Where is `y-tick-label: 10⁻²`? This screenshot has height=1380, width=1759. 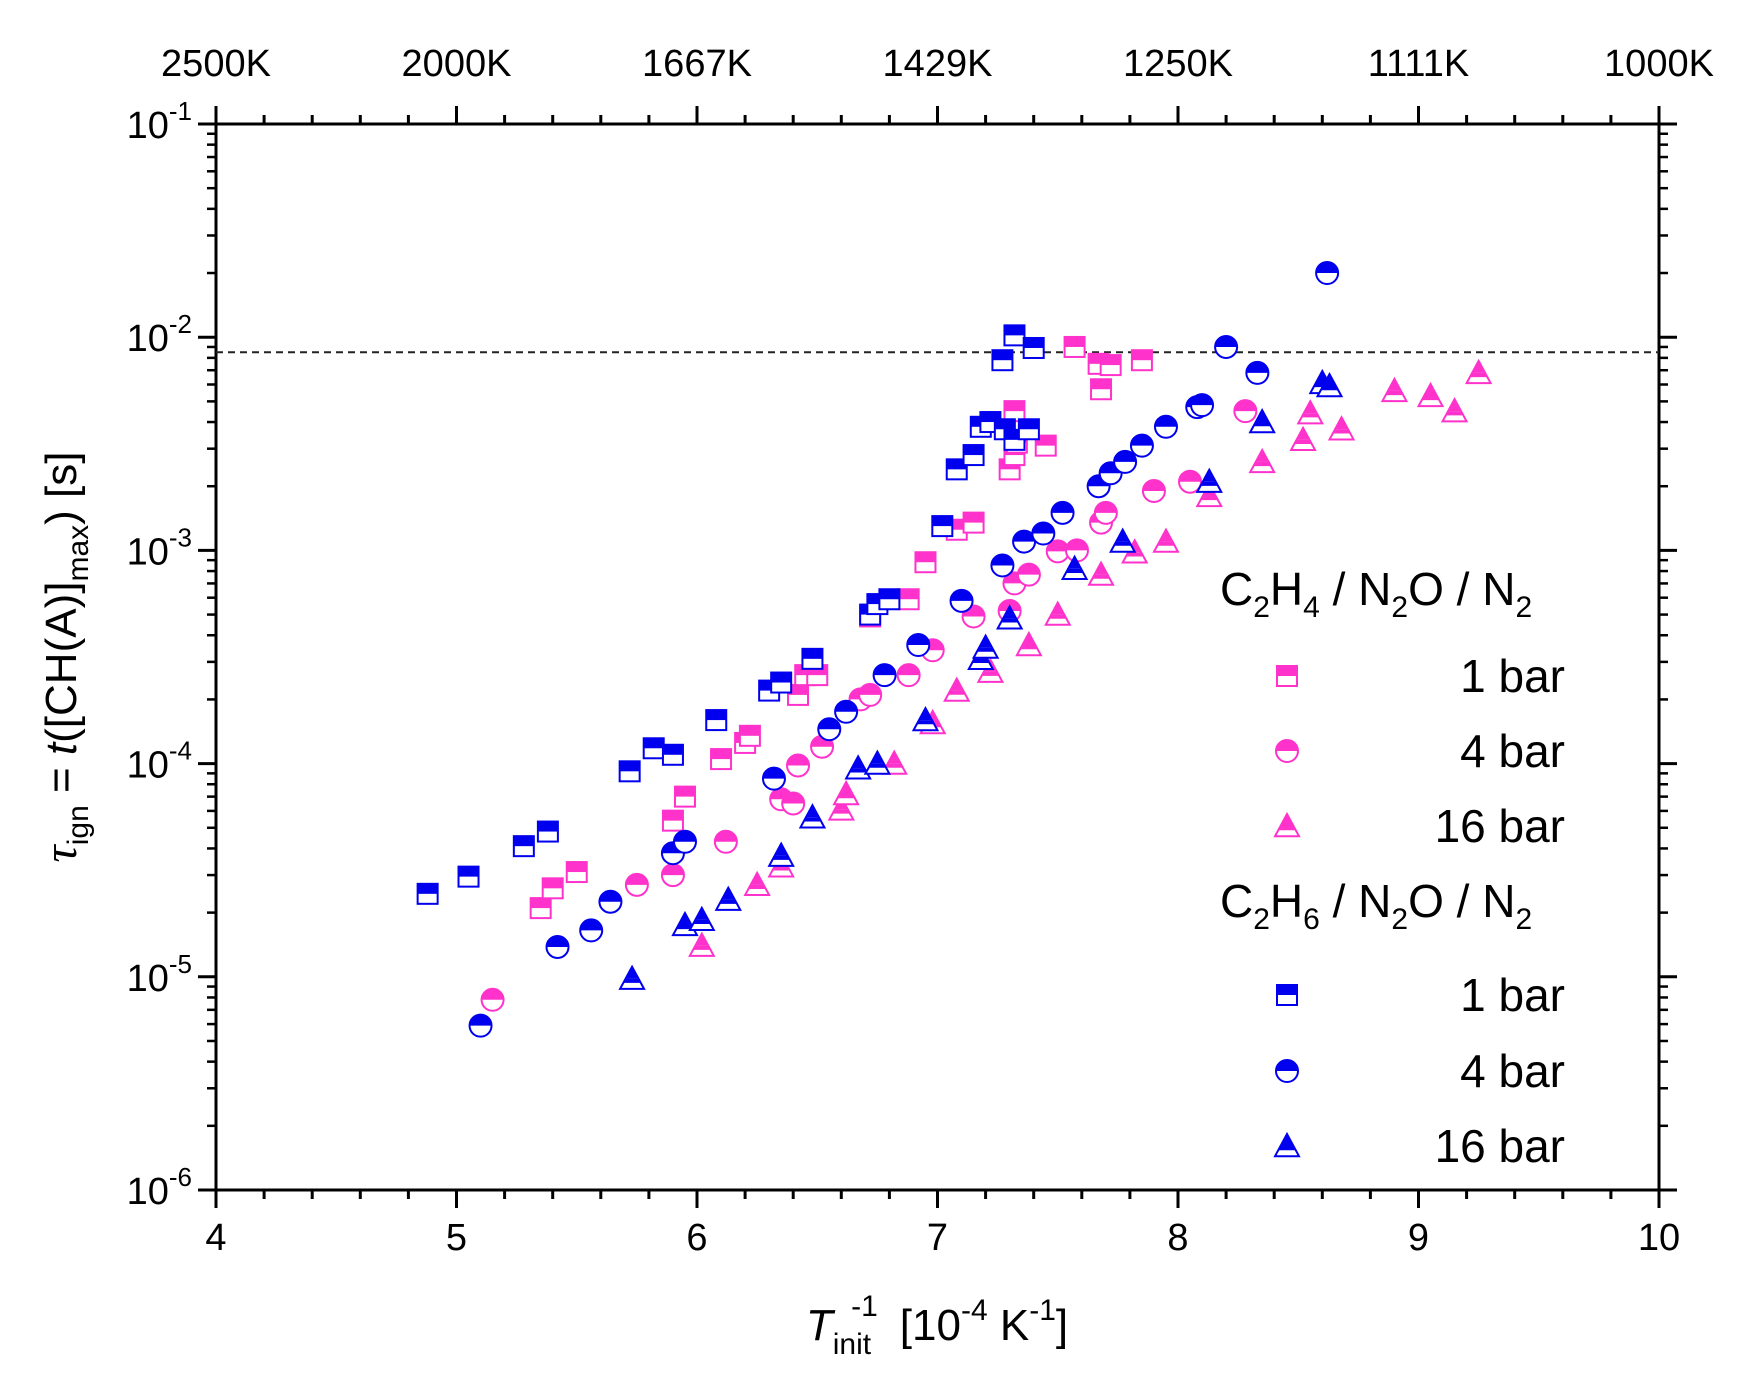
y-tick-label: 10⁻² is located at coordinates (159, 334).